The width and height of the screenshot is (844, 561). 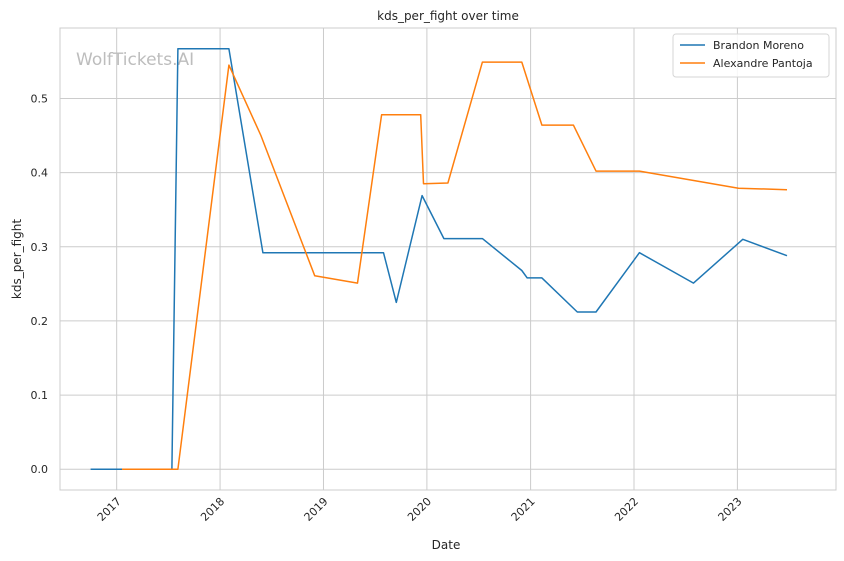 I want to click on x-axis-ticks: 2017 2018 2019 2020 2021 2022 2023, so click(x=420, y=509).